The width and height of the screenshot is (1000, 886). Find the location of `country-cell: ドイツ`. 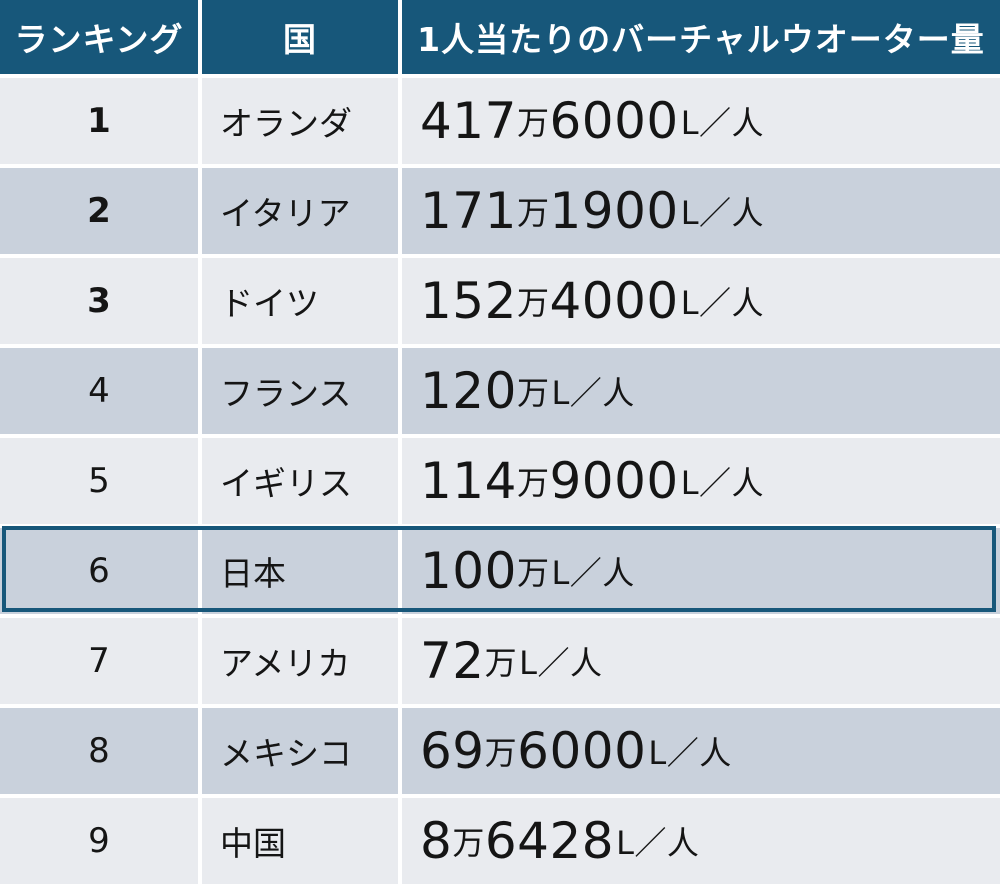

country-cell: ドイツ is located at coordinates (300, 301).